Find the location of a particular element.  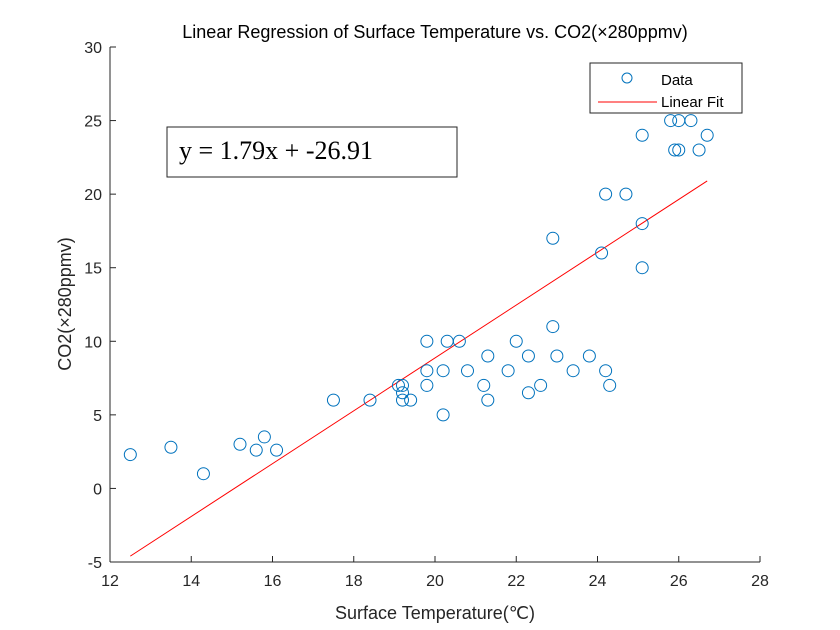

y-tick-label: 30 is located at coordinates (93, 48).